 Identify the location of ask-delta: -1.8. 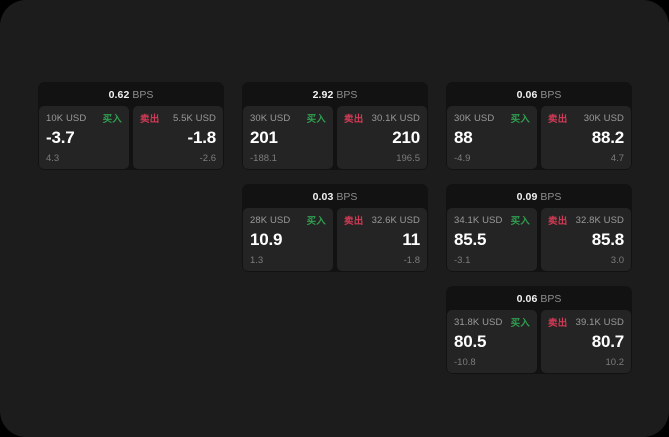
(411, 260).